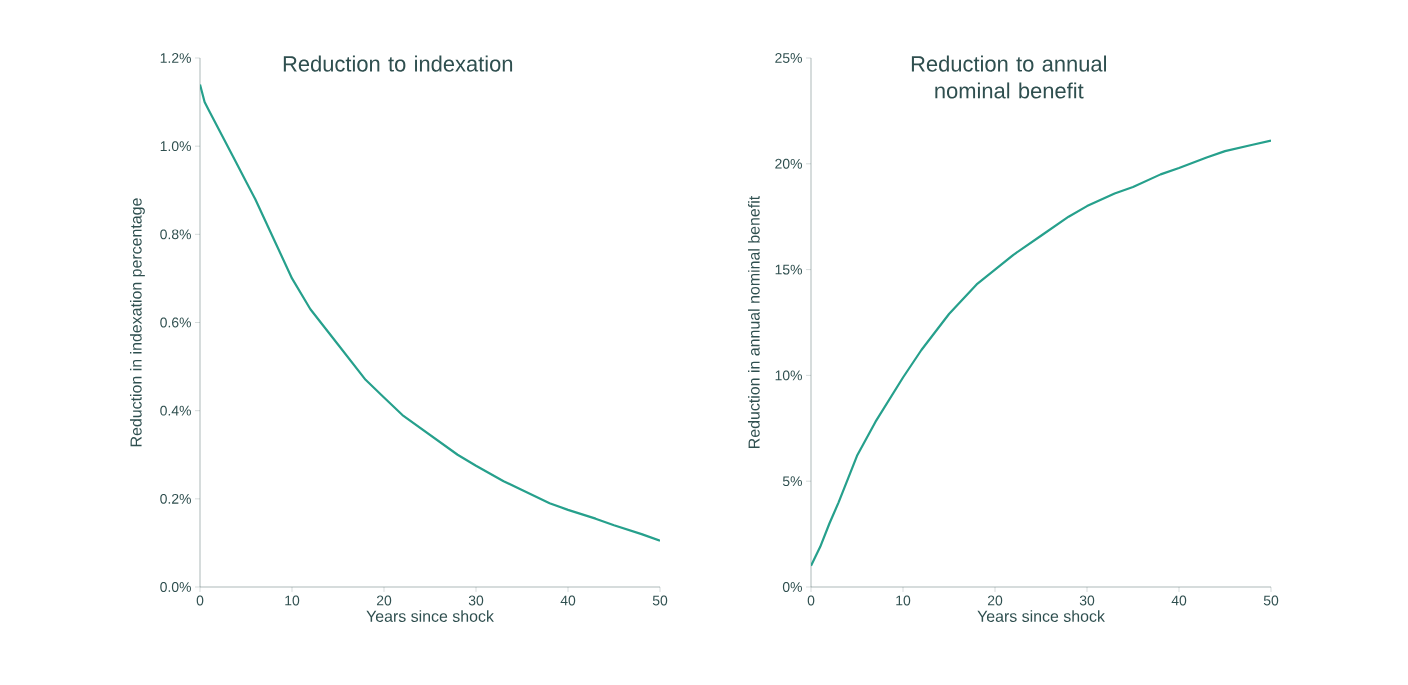  I want to click on y-tick-label: 0.4%, so click(175, 410).